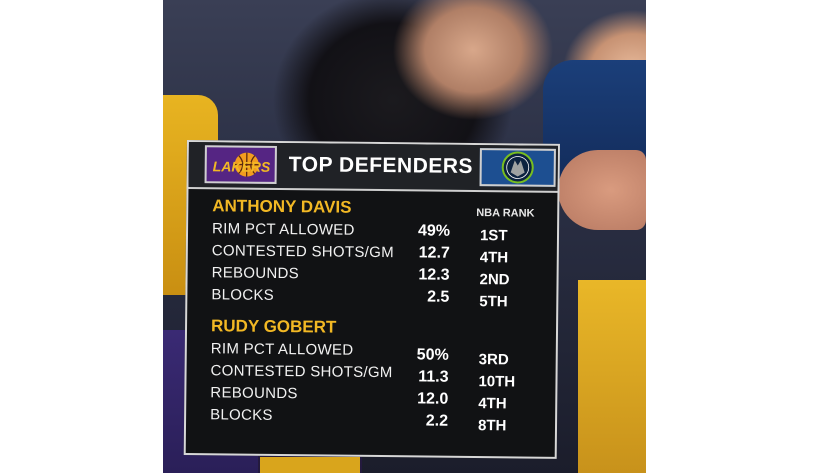 This screenshot has width=840, height=473. I want to click on stat-value: 49%, so click(434, 231).